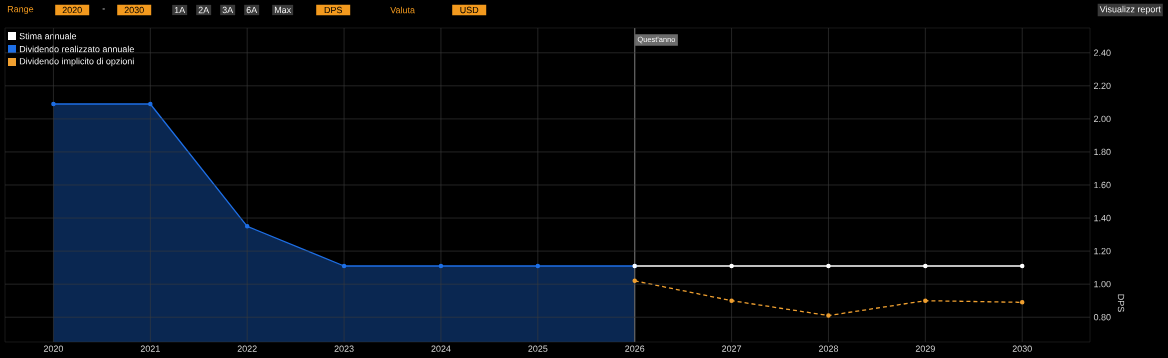 This screenshot has width=1168, height=358. Describe the element at coordinates (1102, 218) in the screenshot. I see `y-tick-label: 1.40` at that location.